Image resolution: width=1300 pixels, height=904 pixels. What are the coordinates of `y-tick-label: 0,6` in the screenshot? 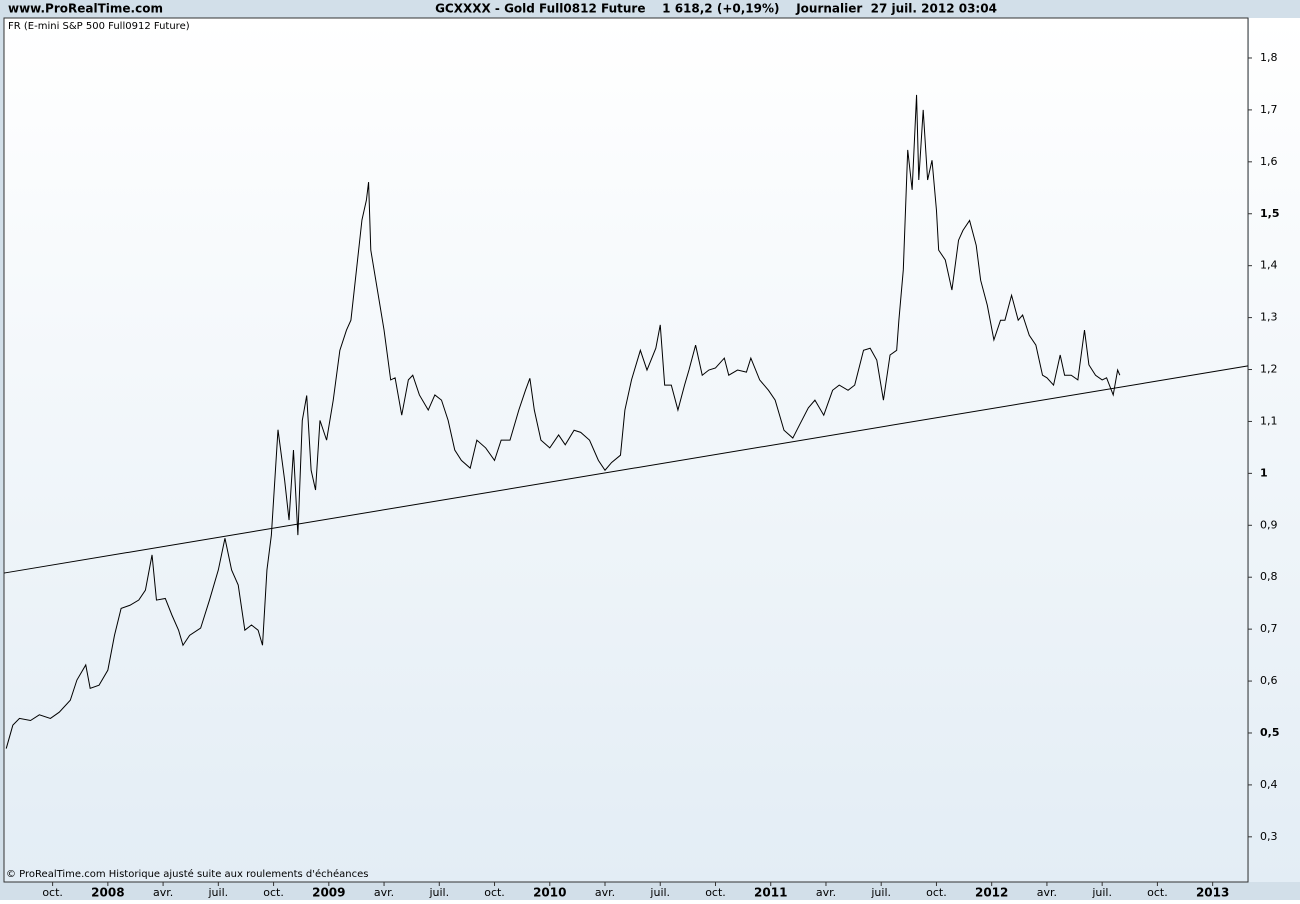 It's located at (1269, 680).